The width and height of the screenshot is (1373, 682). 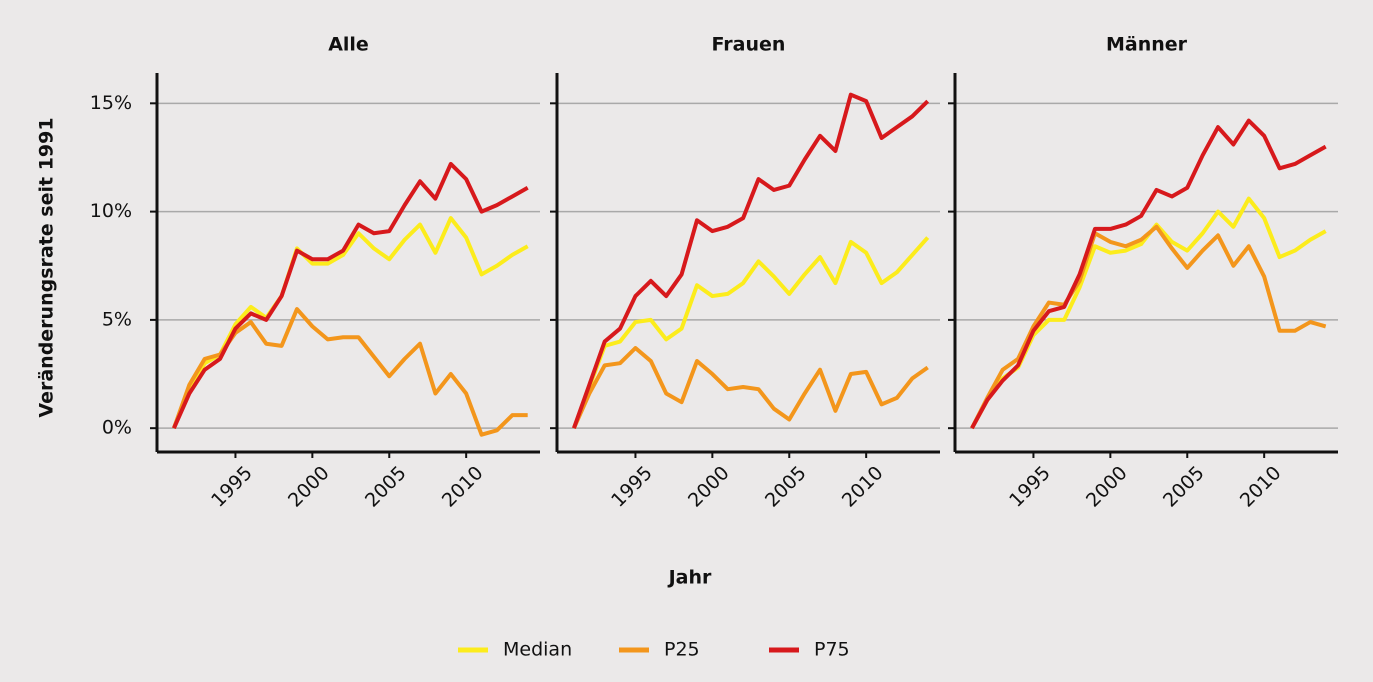 What do you see at coordinates (117, 428) in the screenshot?
I see `y-tick-label: 0%` at bounding box center [117, 428].